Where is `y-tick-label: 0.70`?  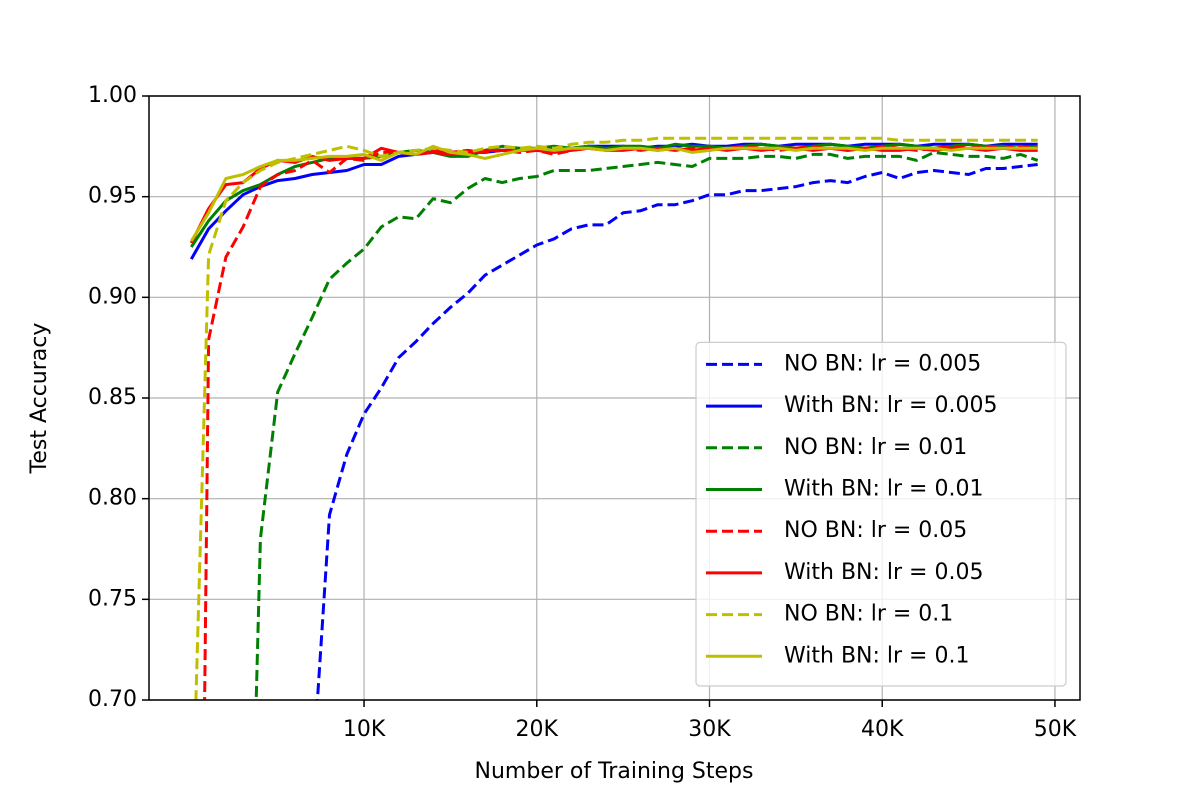 y-tick-label: 0.70 is located at coordinates (112, 699).